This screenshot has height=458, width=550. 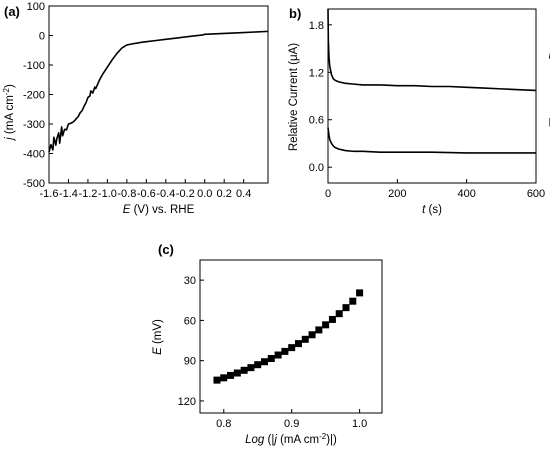 What do you see at coordinates (224, 194) in the screenshot?
I see `x-tick-label: 0.2` at bounding box center [224, 194].